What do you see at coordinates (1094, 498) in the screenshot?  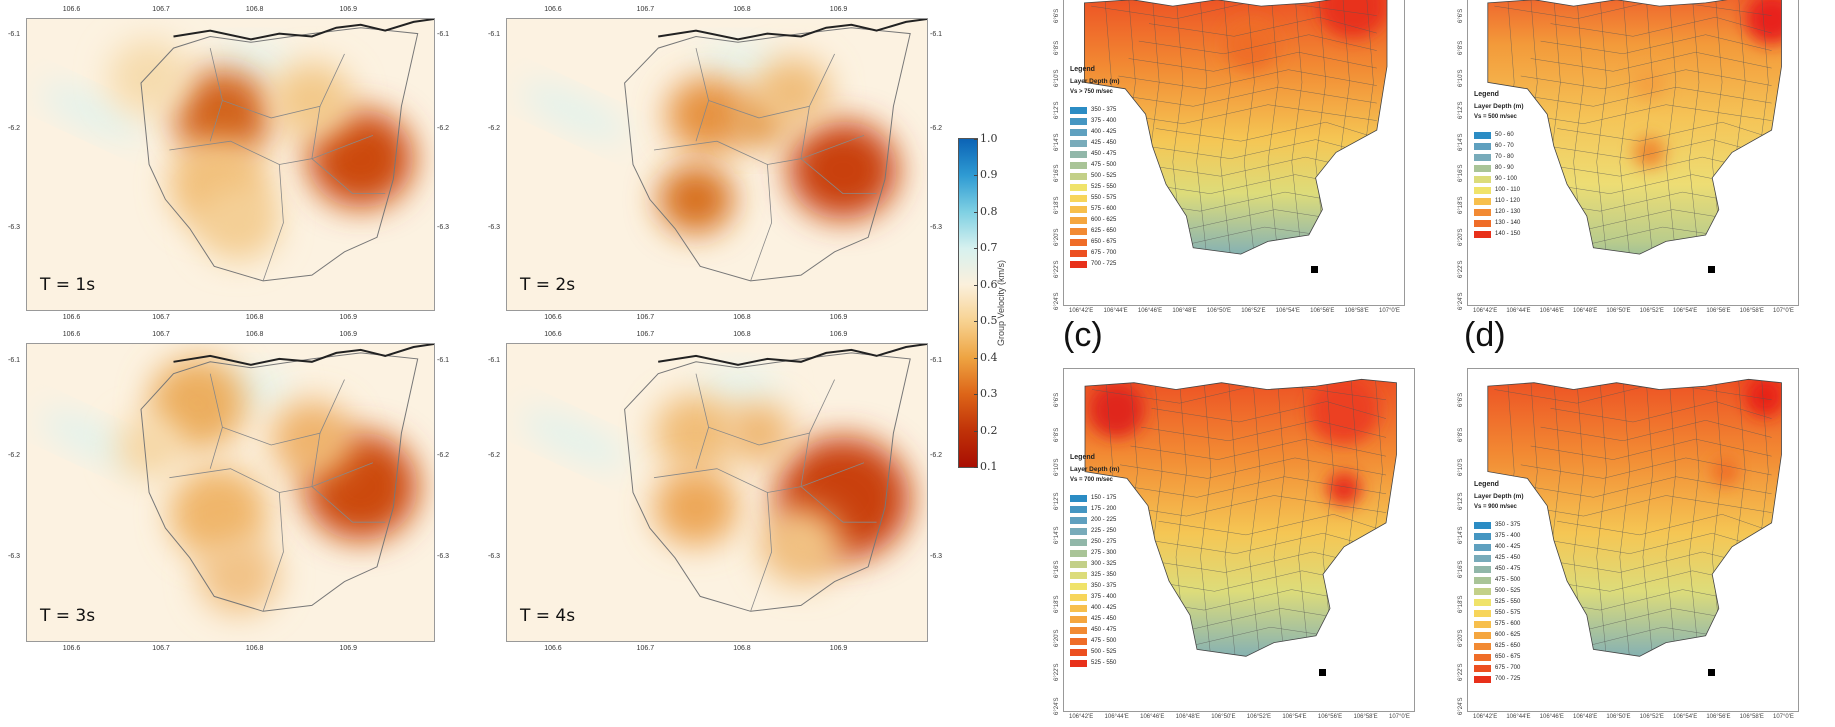 I see `legend-item: 150 - 175` at bounding box center [1094, 498].